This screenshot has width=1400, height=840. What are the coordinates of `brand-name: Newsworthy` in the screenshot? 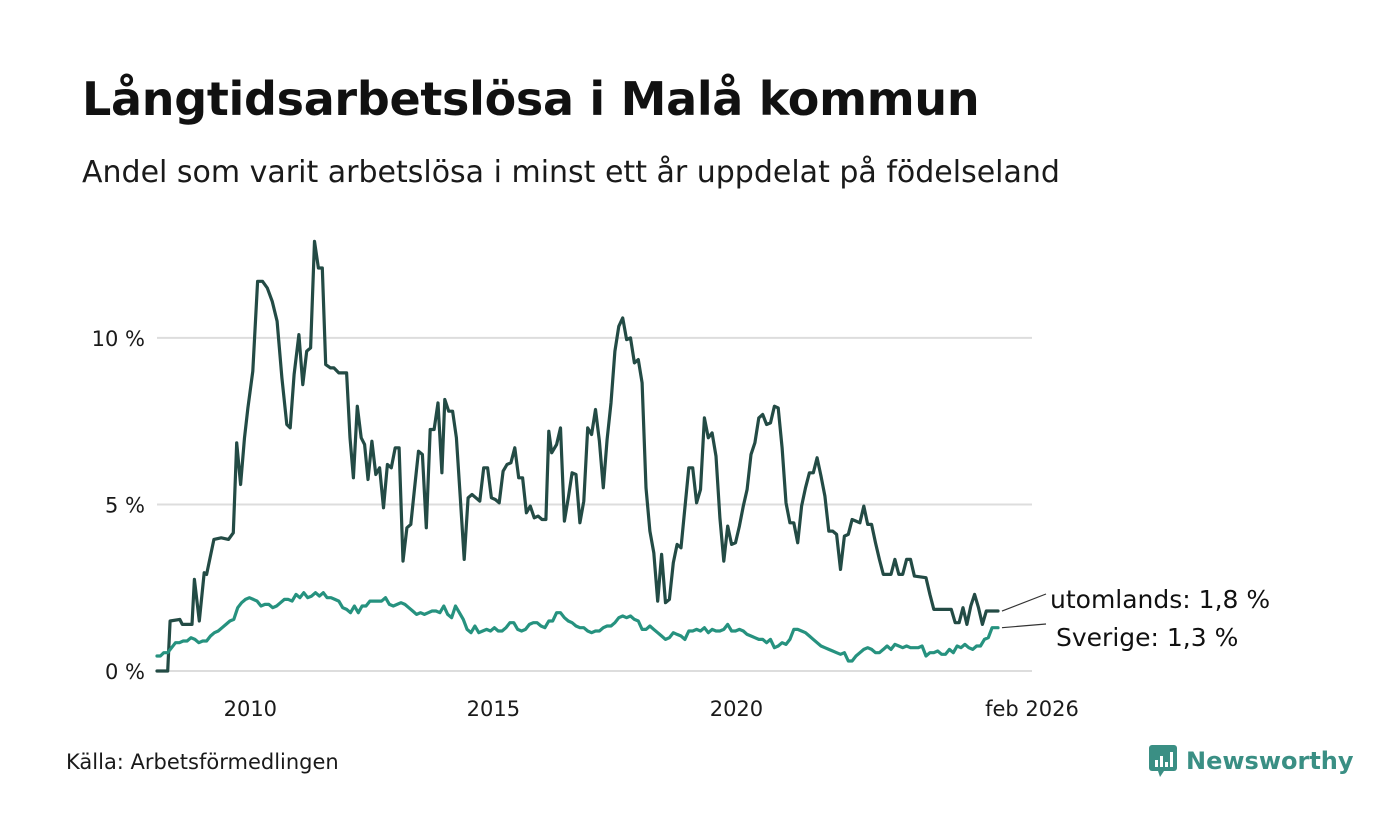 It's located at (1270, 761).